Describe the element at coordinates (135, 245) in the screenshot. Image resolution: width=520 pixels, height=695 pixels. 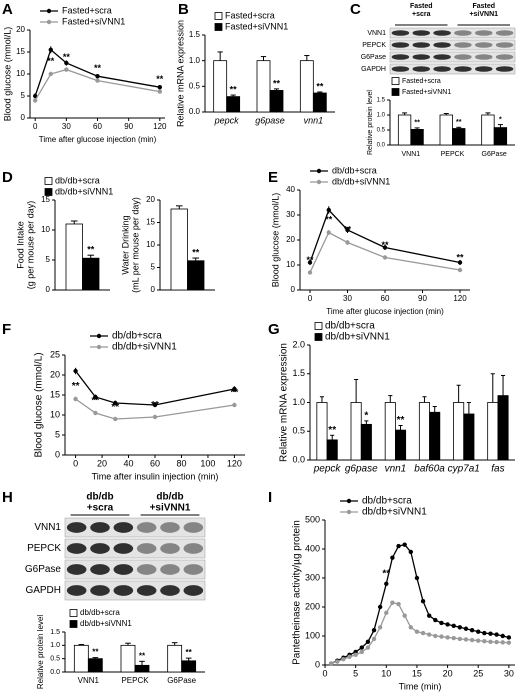
I see `y-axis-label: (mL per mouse per day)` at that location.